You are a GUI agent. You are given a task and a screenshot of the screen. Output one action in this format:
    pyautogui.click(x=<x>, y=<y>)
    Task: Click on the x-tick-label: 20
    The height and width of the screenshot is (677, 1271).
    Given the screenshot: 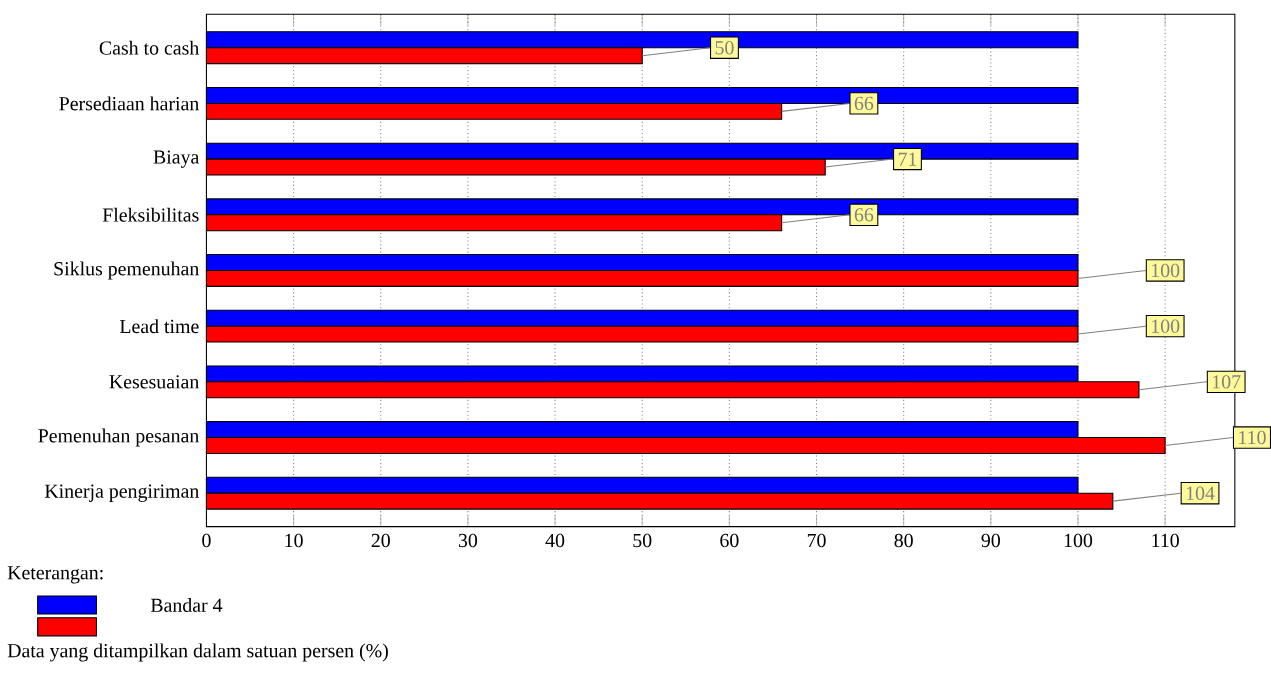 What is the action you would take?
    pyautogui.click(x=380, y=540)
    